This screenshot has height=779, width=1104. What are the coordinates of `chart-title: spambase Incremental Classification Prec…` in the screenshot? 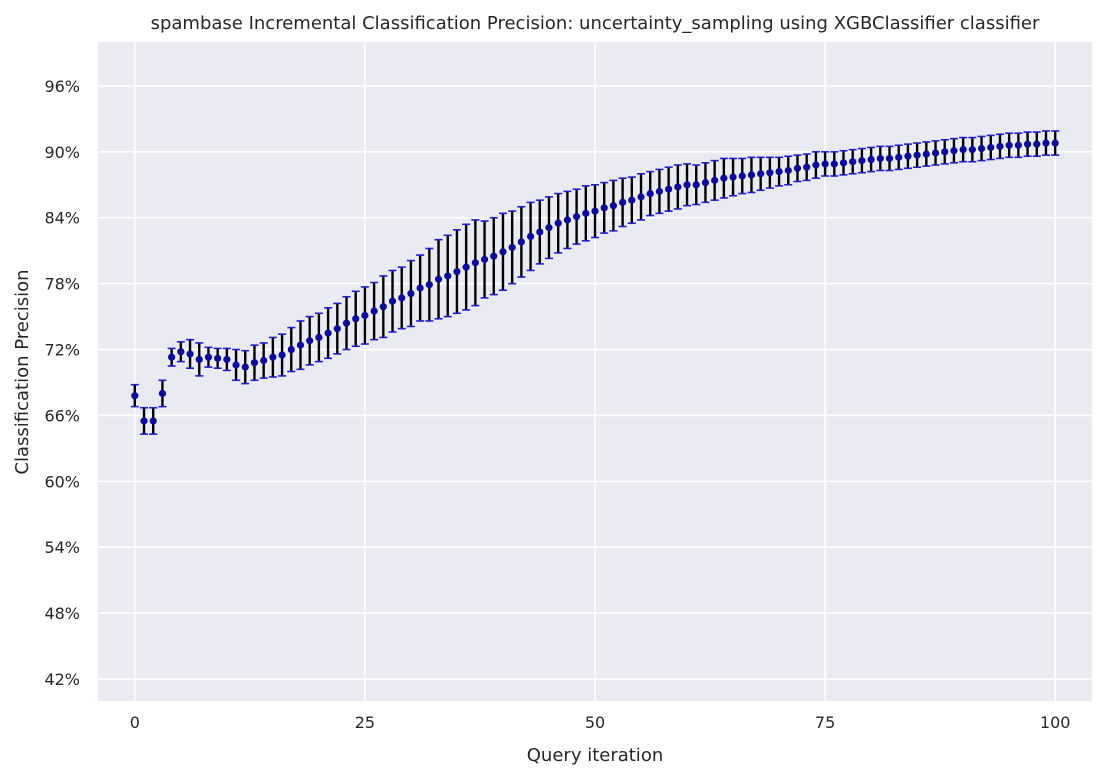 It's located at (595, 23).